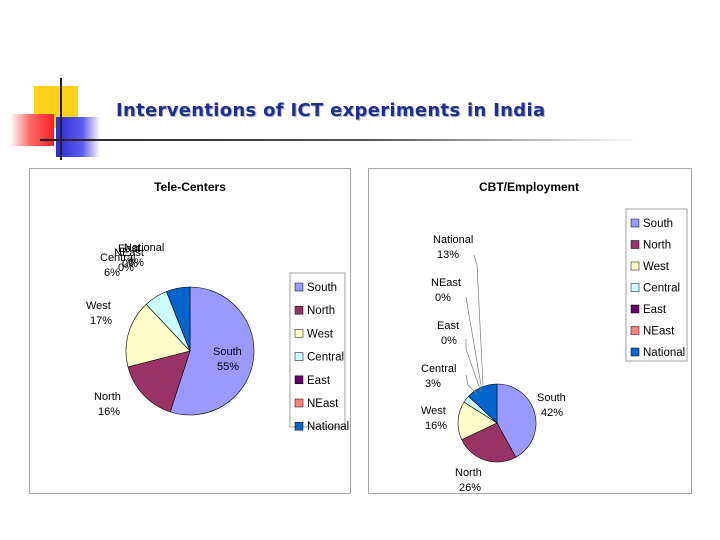 This screenshot has height=540, width=720. I want to click on tele-centers-data-label-national: National 6%, so click(144, 255).